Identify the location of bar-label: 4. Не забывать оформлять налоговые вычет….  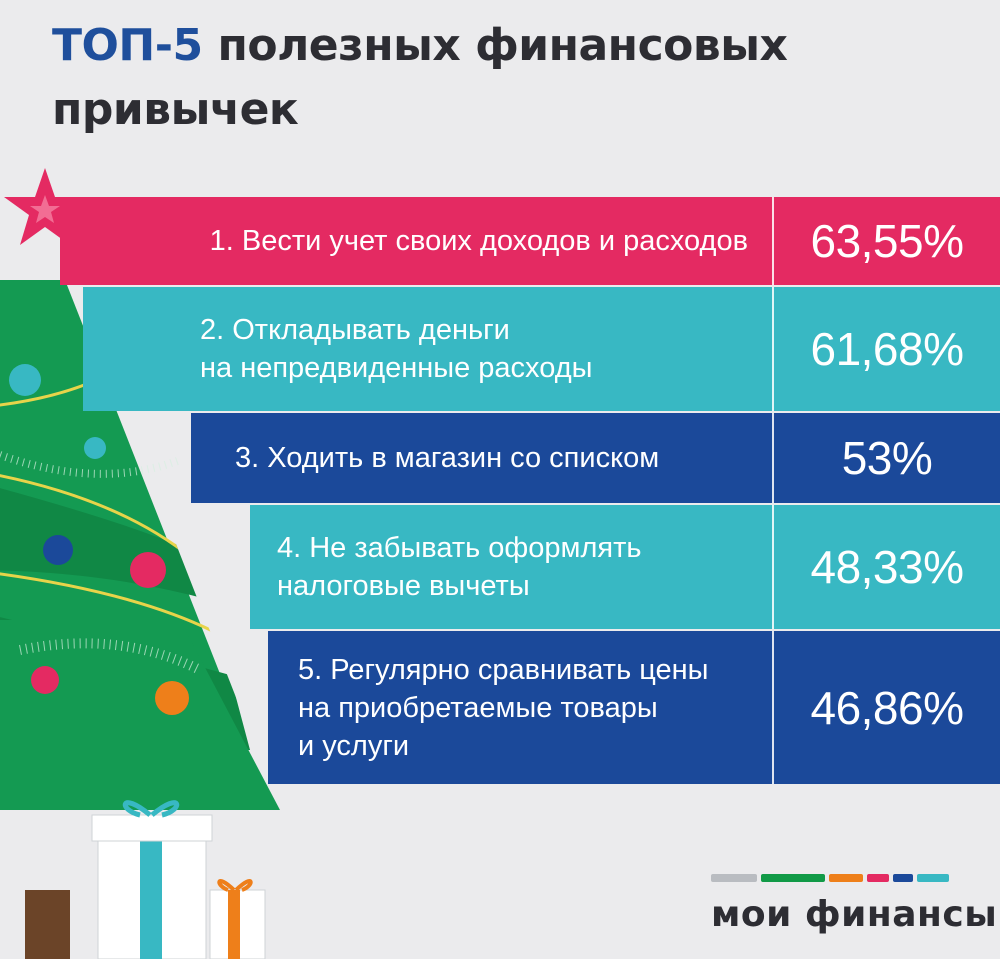
(459, 567).